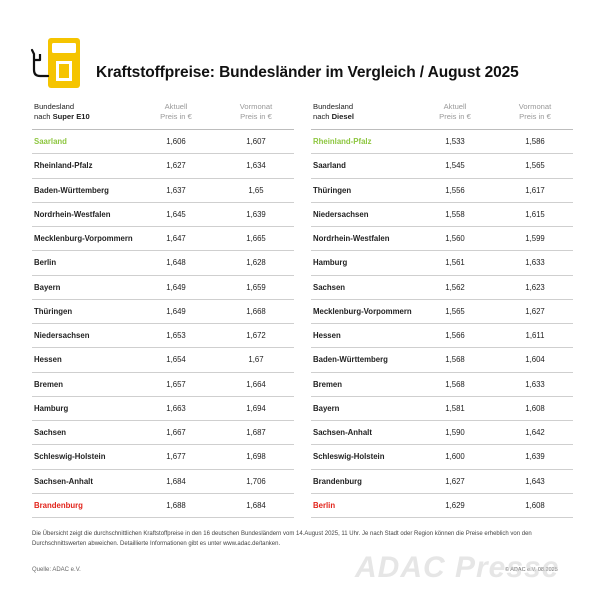 This screenshot has height=600, width=604. What do you see at coordinates (535, 335) in the screenshot?
I see `previous-price: 1,611` at bounding box center [535, 335].